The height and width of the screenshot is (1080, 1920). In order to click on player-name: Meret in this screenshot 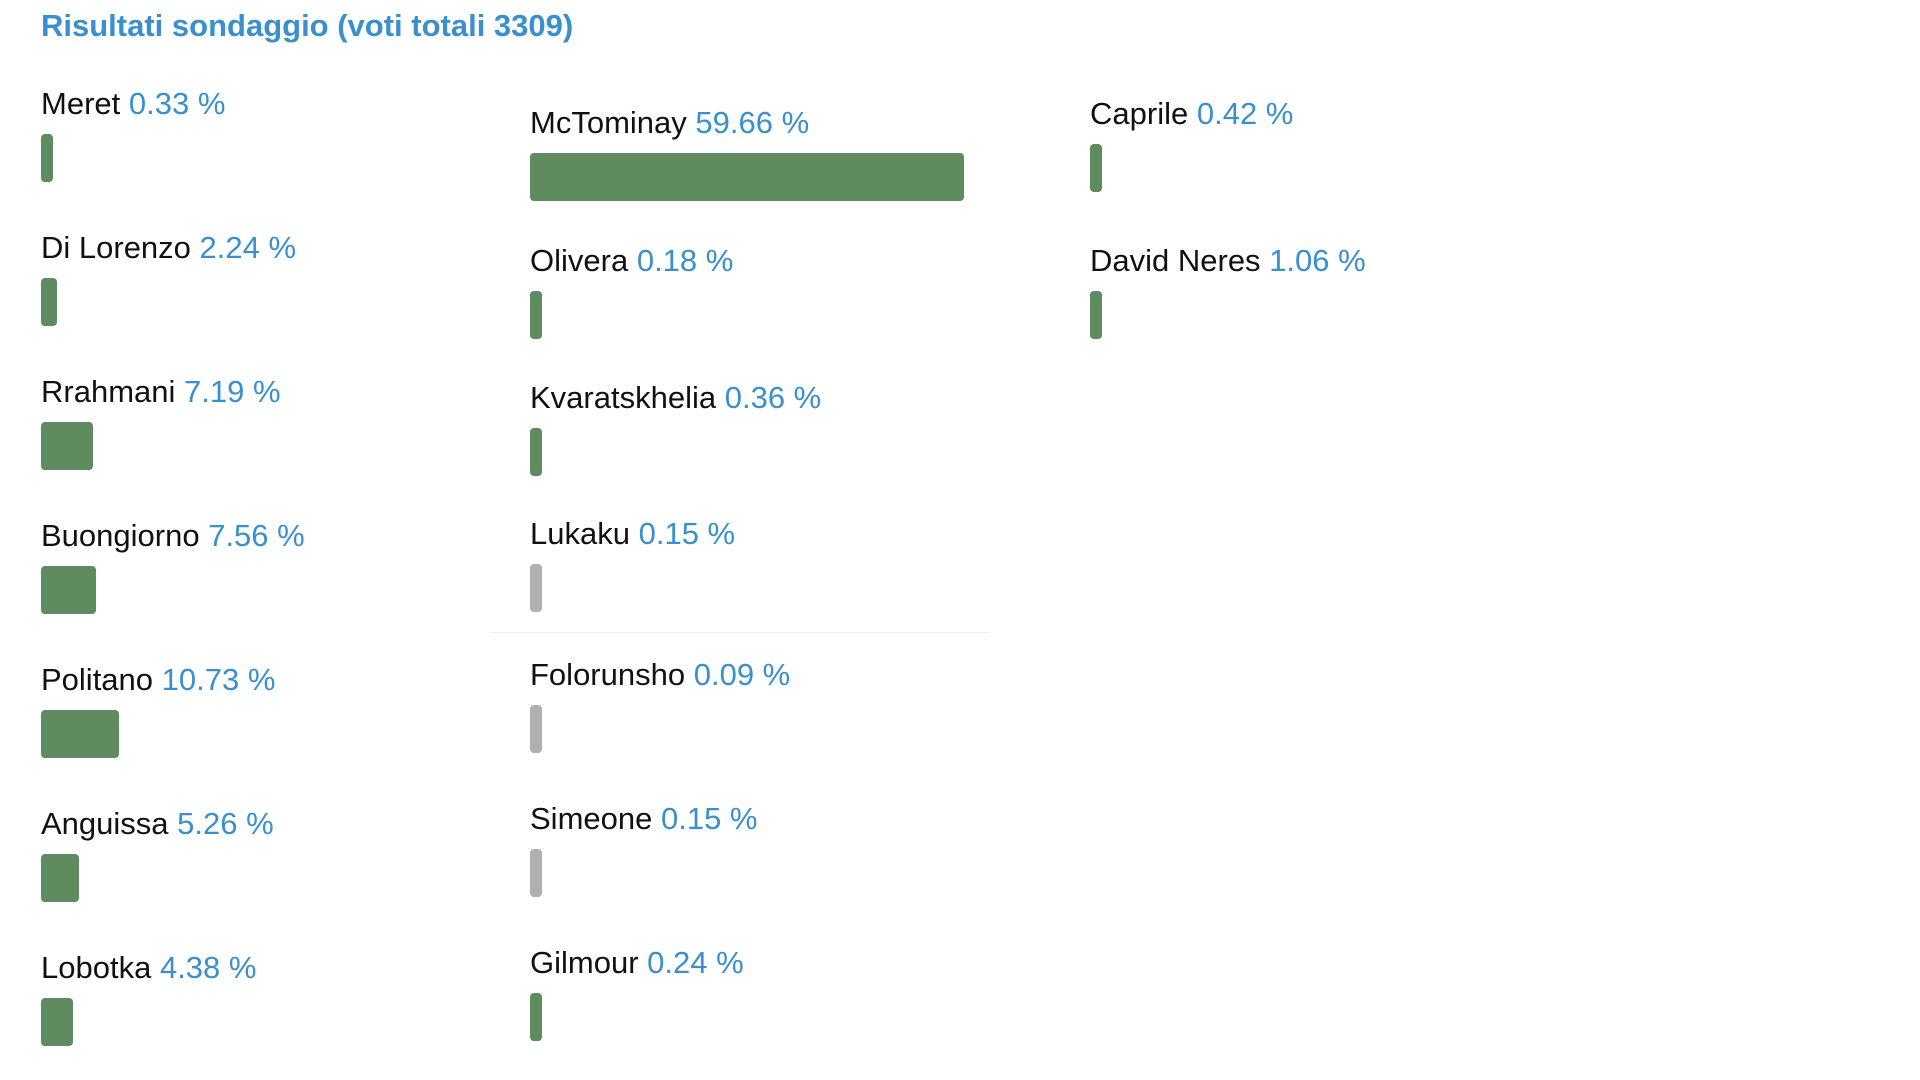, I will do `click(81, 103)`.